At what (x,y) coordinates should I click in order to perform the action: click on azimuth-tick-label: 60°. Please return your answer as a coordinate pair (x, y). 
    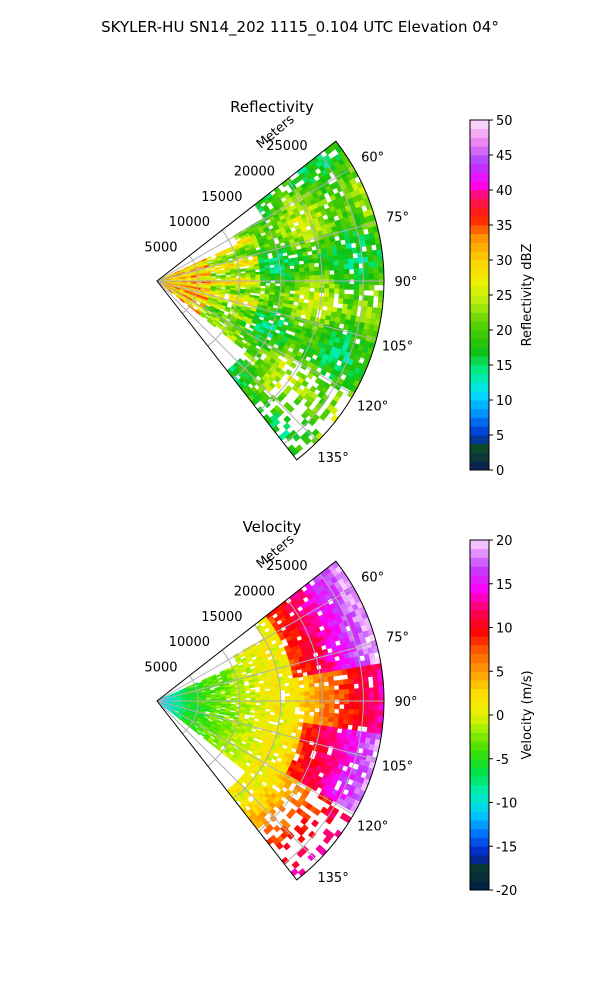
    Looking at the image, I should click on (372, 578).